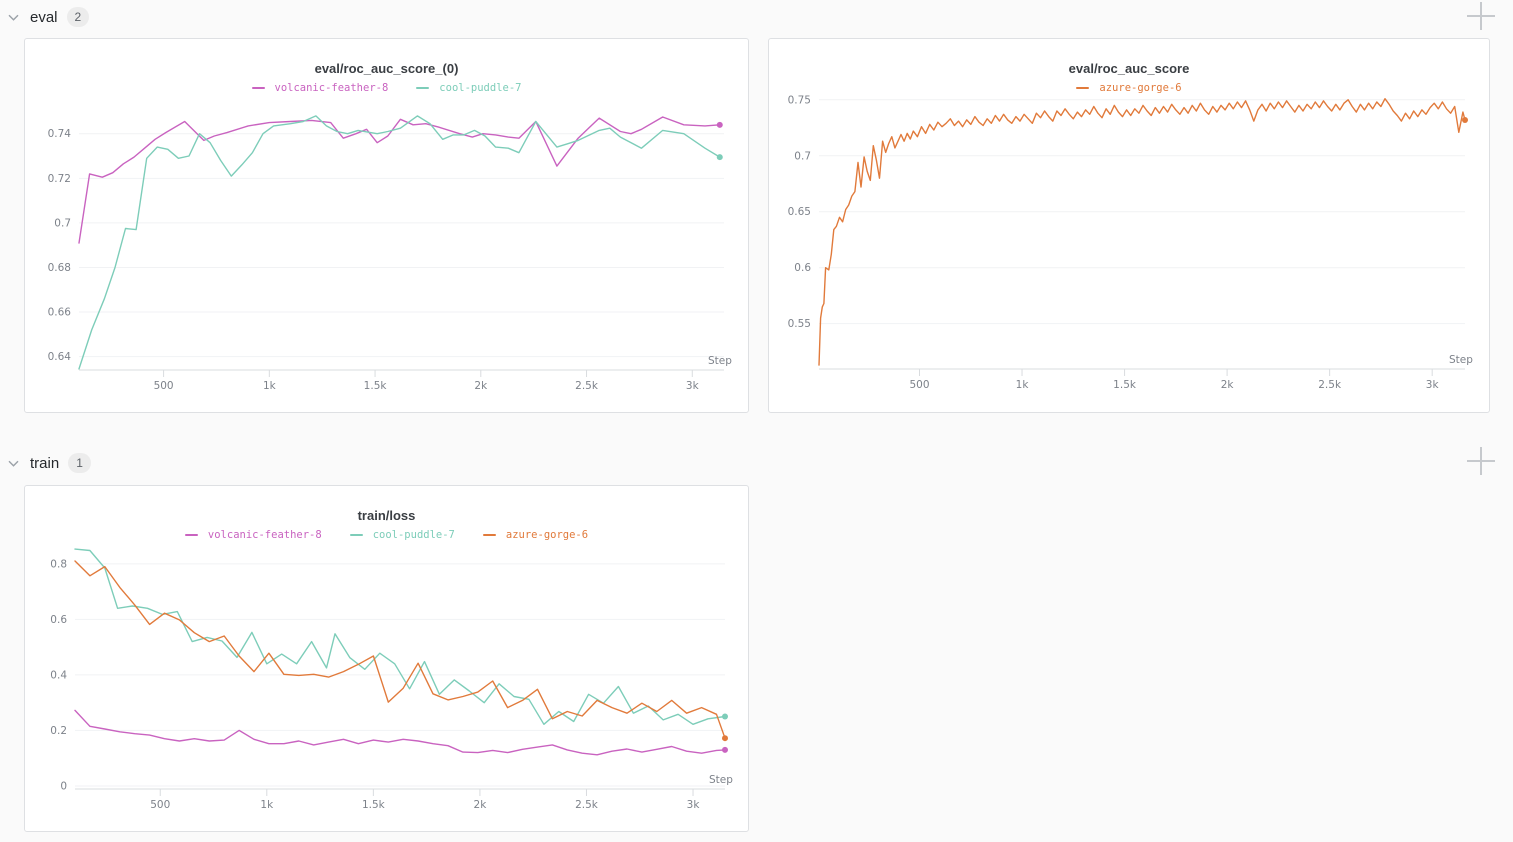  I want to click on chart-title: train/loss, so click(386, 515).